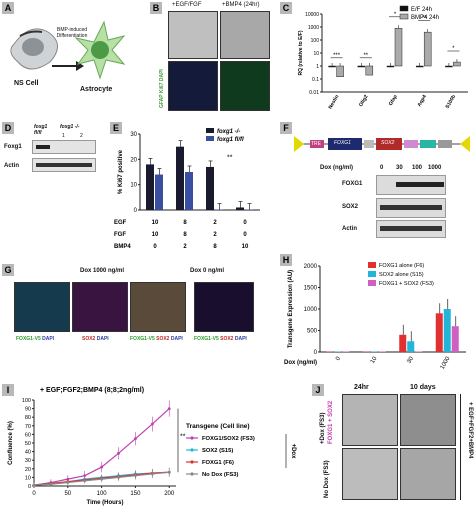 This screenshot has height=507, width=474. I want to click on fluor-image-nodox, so click(224, 307).